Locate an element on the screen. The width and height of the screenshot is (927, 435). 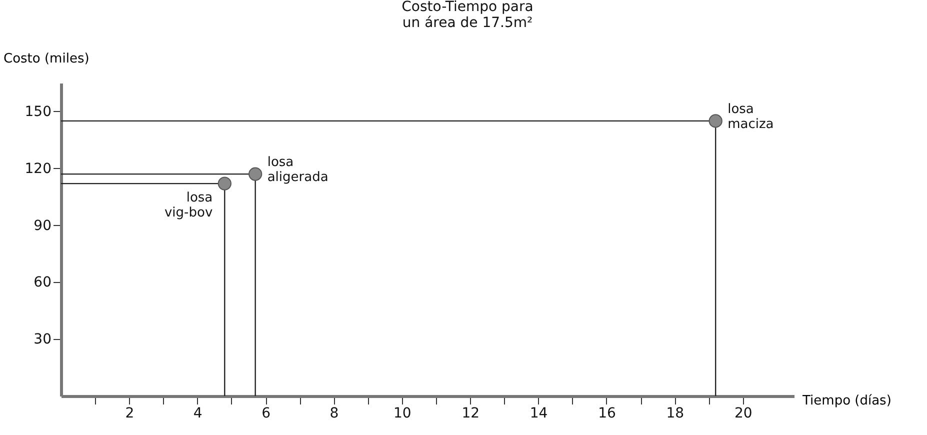
y-axis-title: Costo (miles) is located at coordinates (47, 59).